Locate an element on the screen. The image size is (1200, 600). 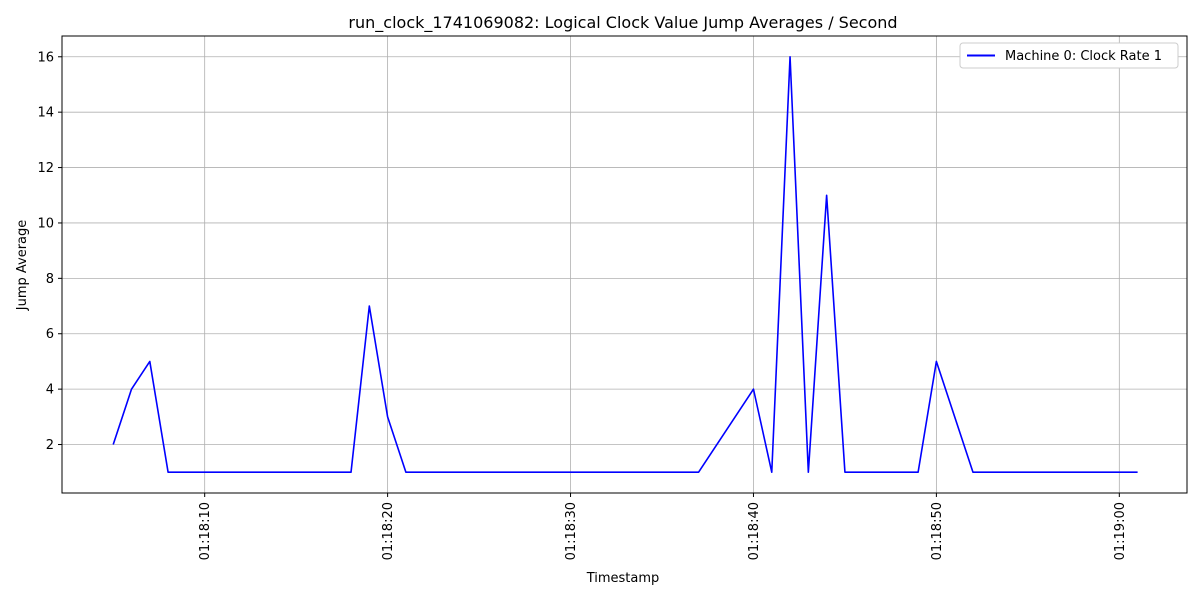
y-tick-label: 8 is located at coordinates (50, 279).